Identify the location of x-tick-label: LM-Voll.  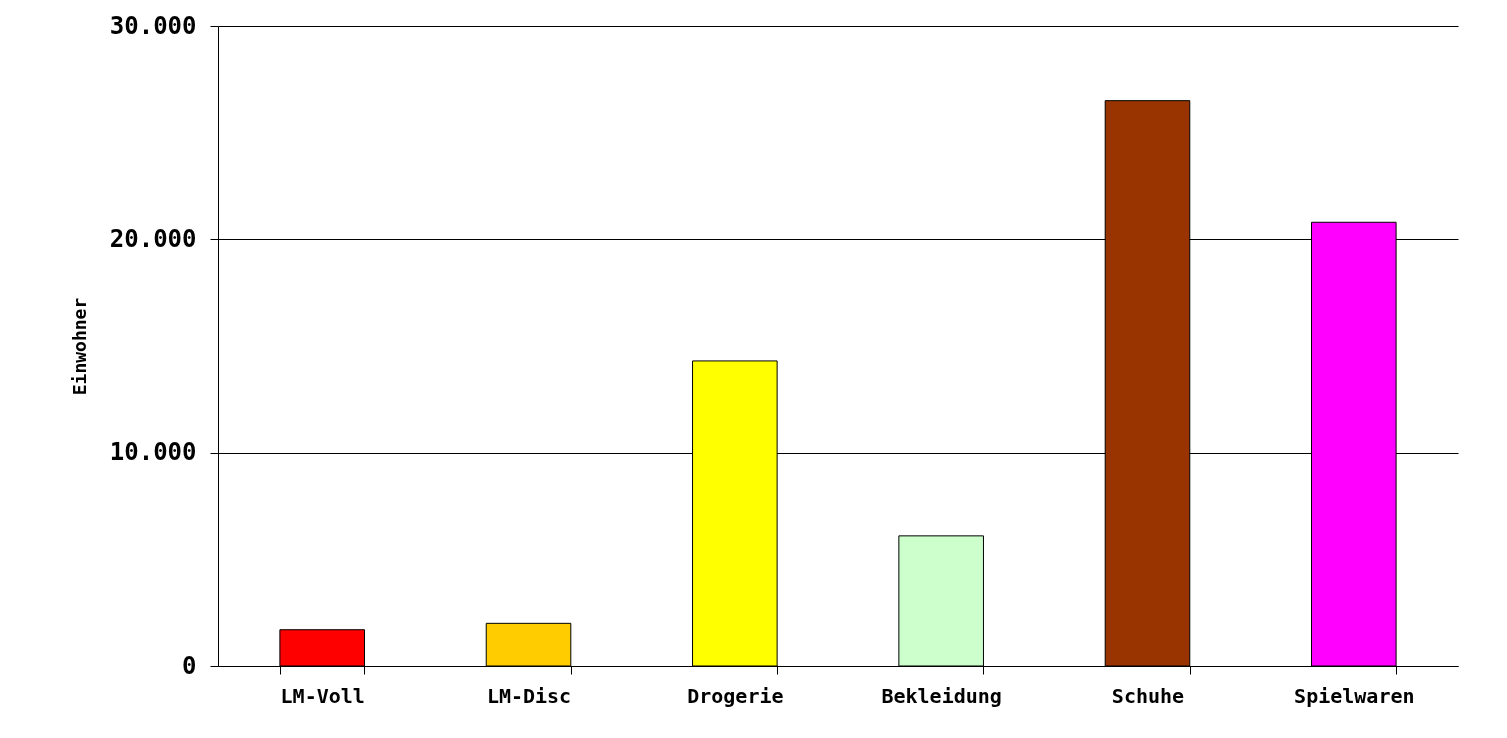
(322, 695).